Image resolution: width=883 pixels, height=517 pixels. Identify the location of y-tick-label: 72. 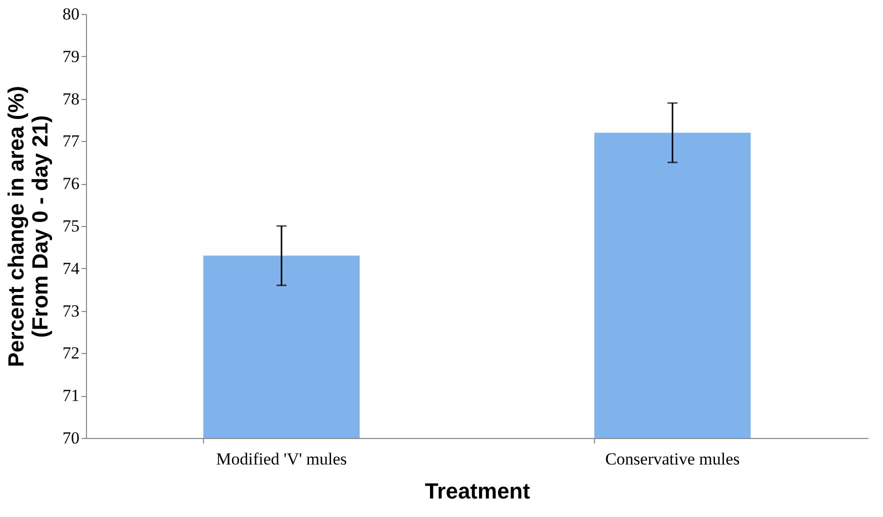
(71, 353).